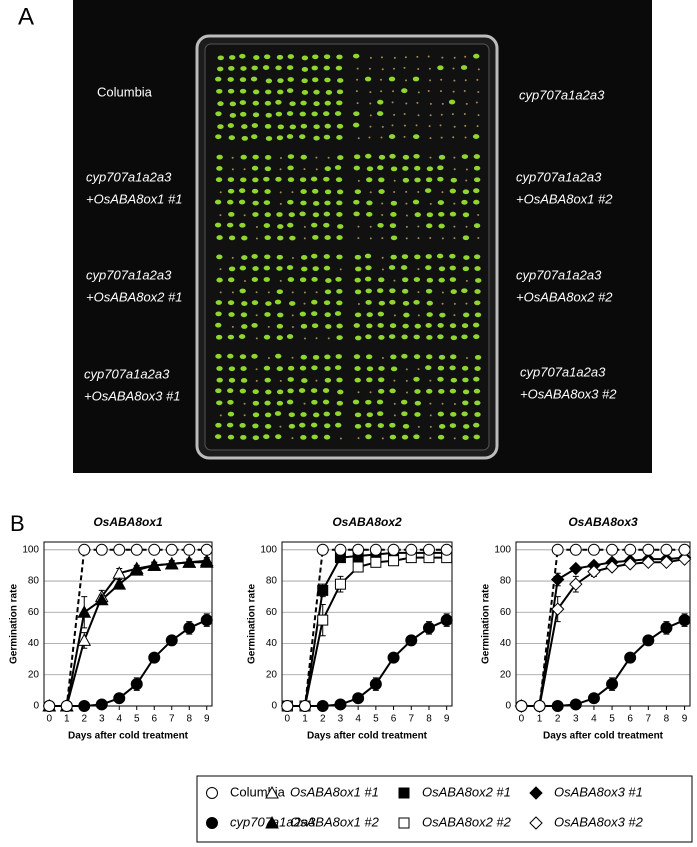 This screenshot has height=847, width=697. I want to click on x-tick-label: 6, so click(630, 719).